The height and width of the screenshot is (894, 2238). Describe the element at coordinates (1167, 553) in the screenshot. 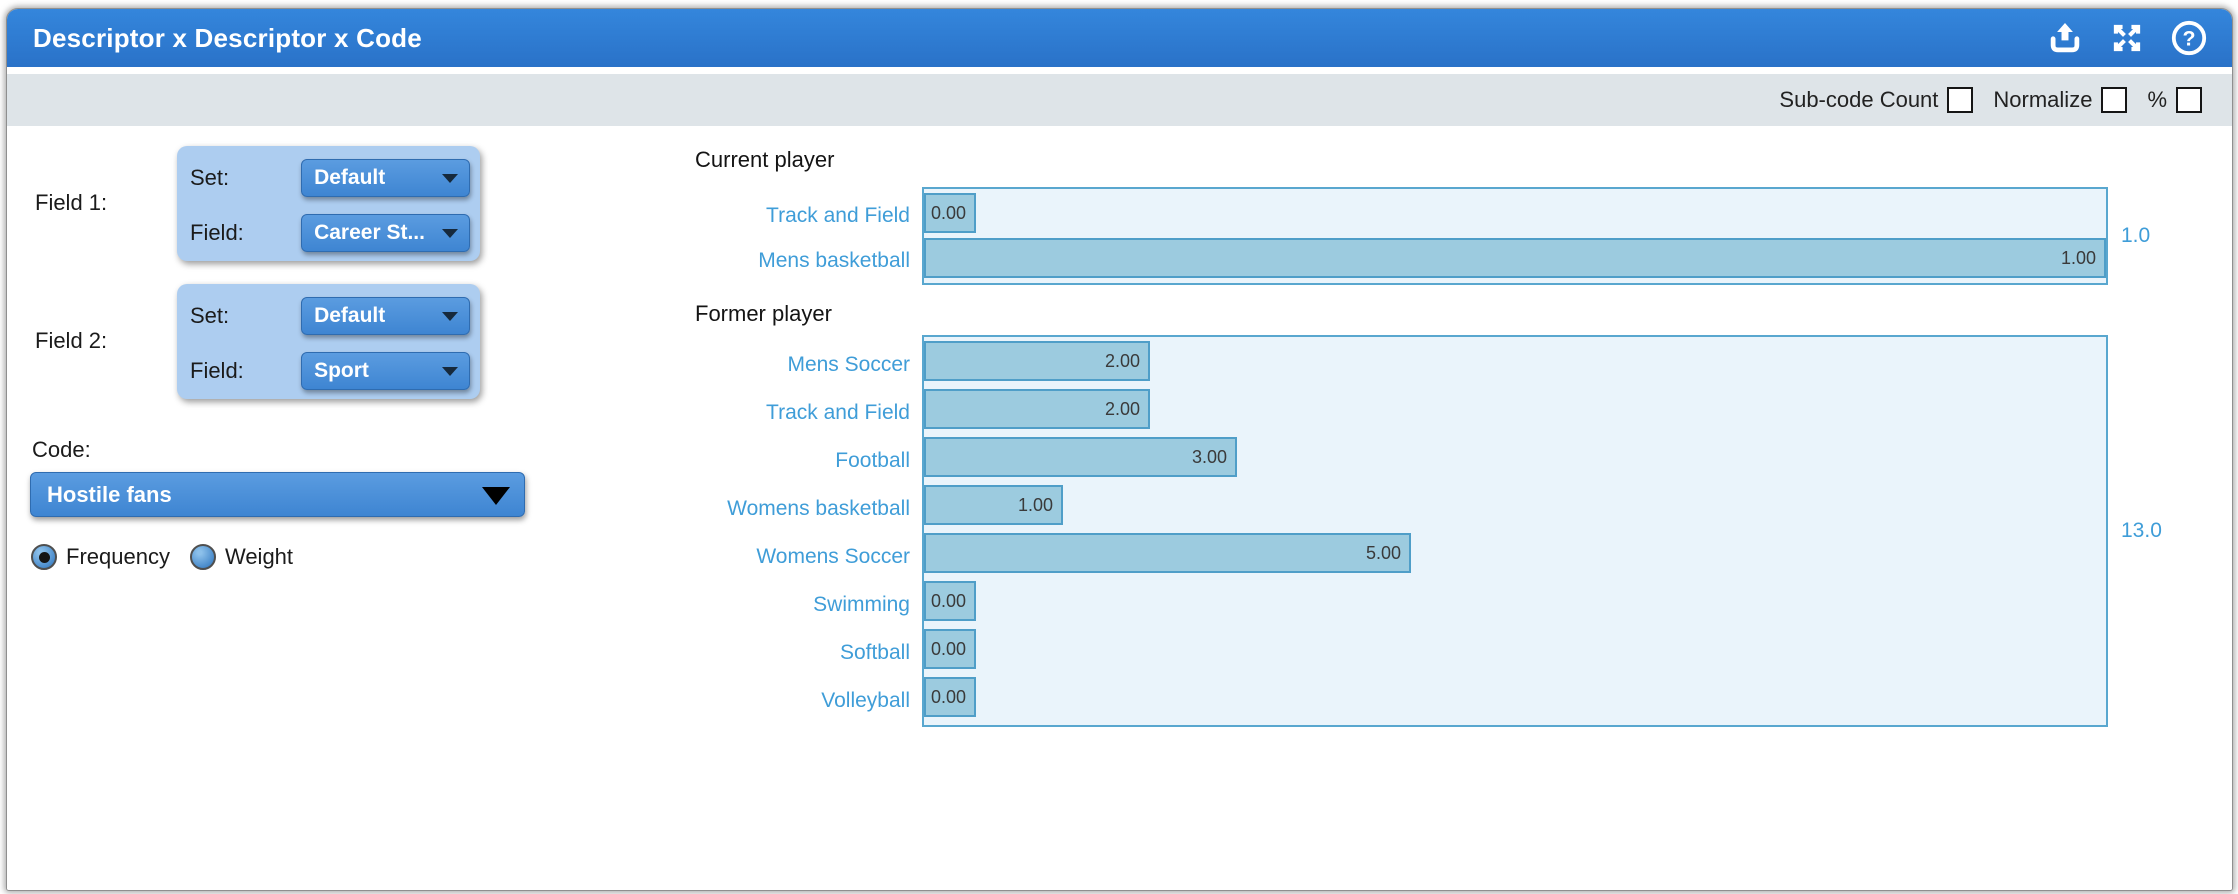

I see `bar: 5.00` at that location.